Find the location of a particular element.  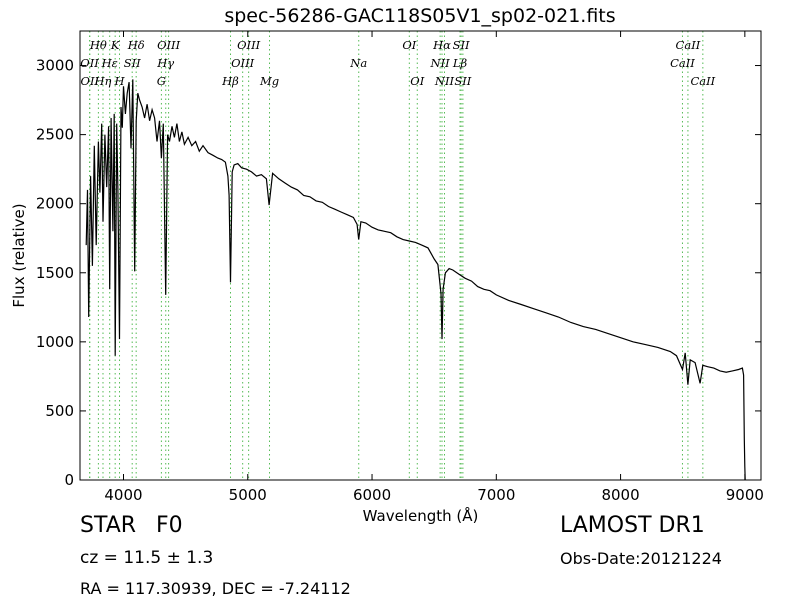

y-tick-label: 2500 is located at coordinates (55, 135).